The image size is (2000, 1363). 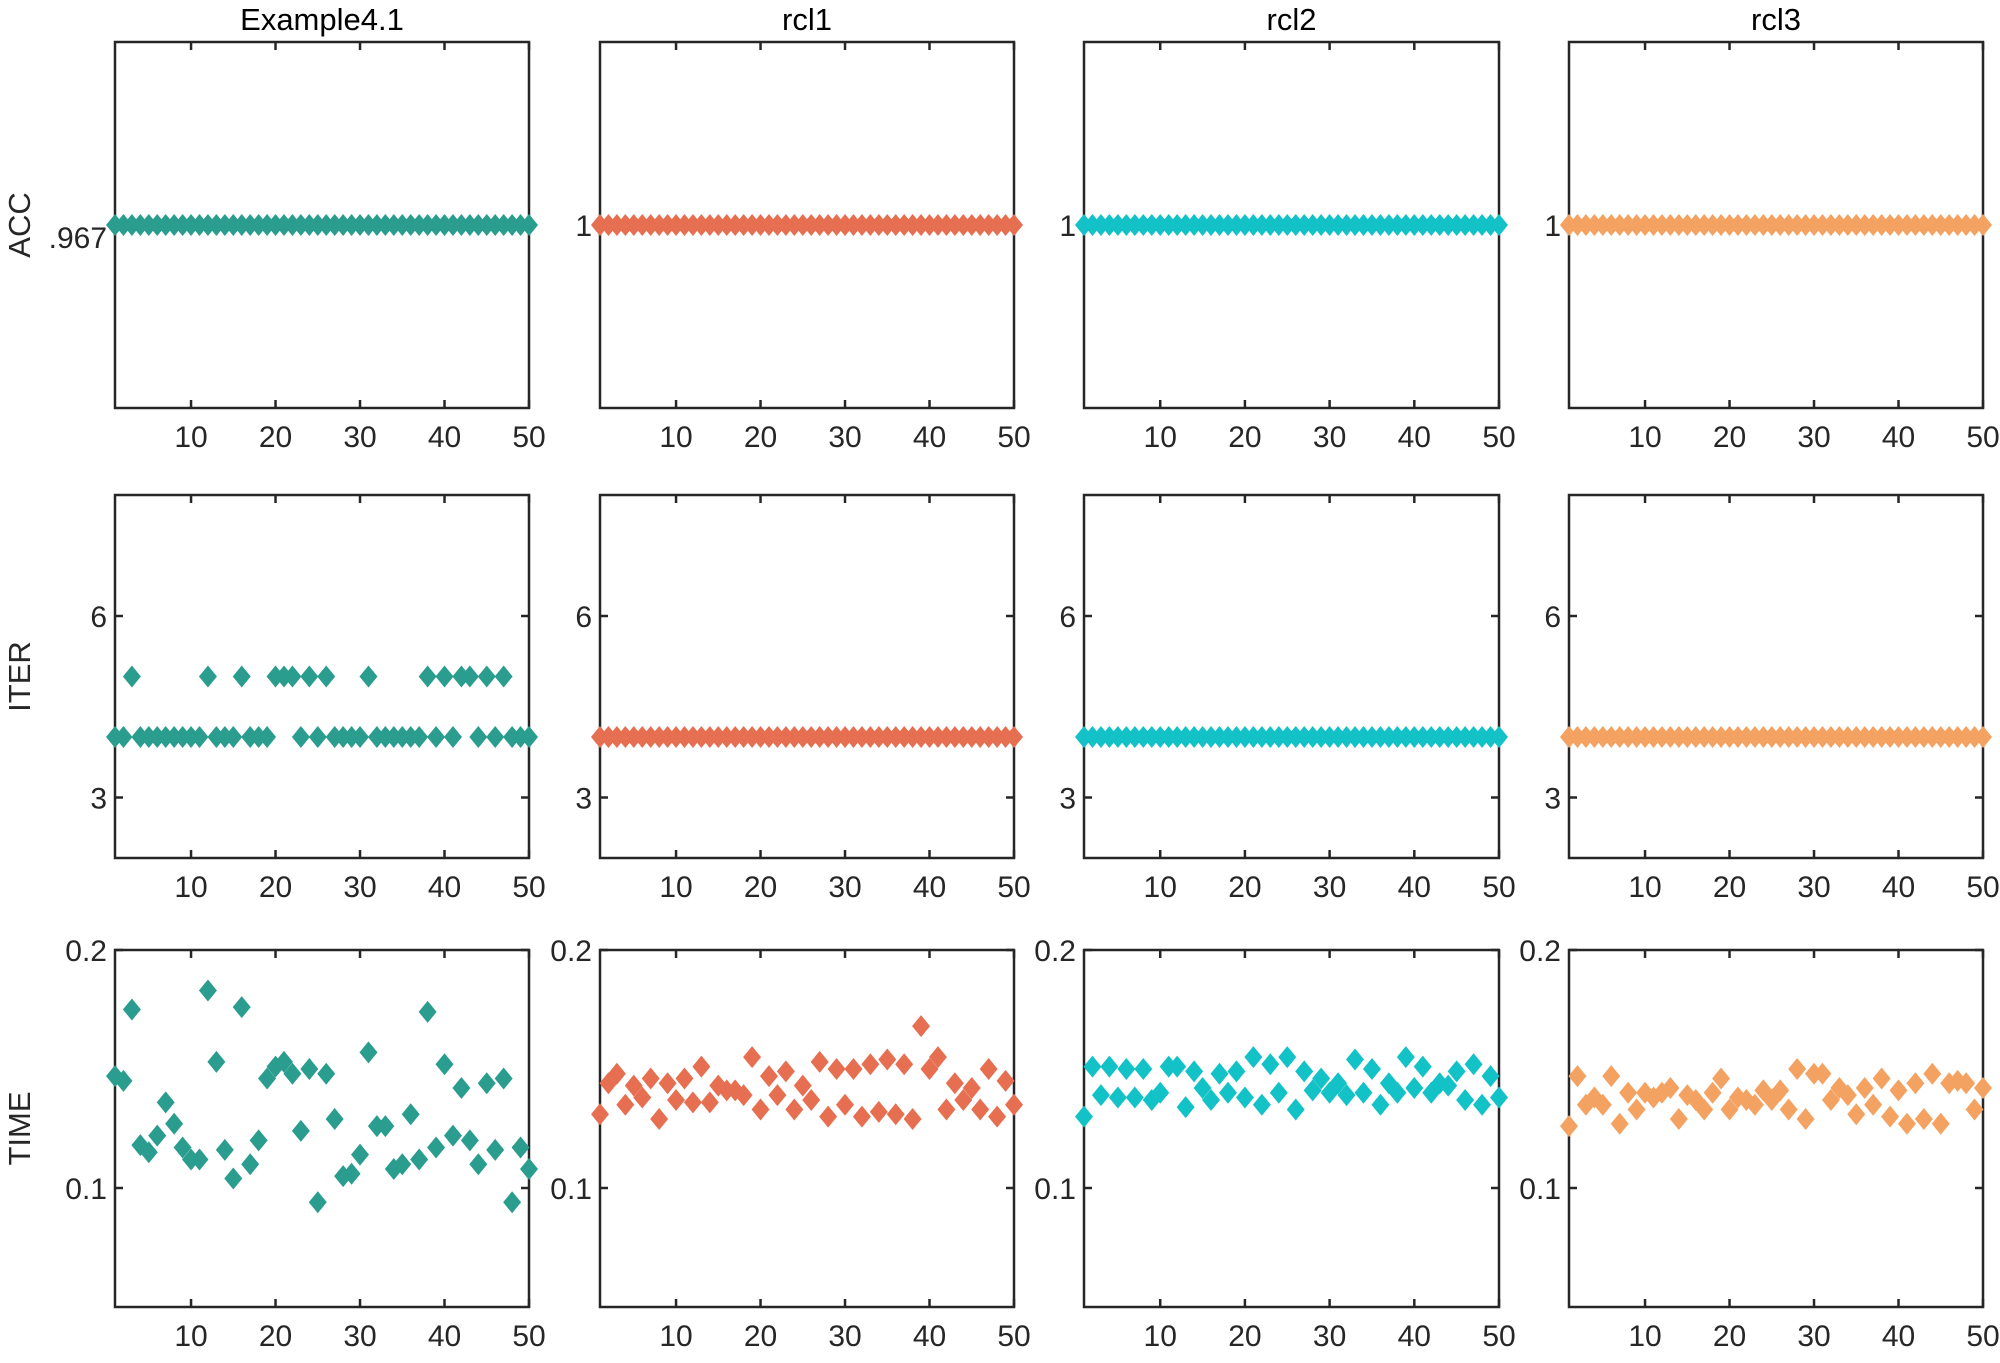 What do you see at coordinates (790, 1144) in the screenshot?
I see `subplot-time-1: 10 20 30 40 50 0.1 0.2` at bounding box center [790, 1144].